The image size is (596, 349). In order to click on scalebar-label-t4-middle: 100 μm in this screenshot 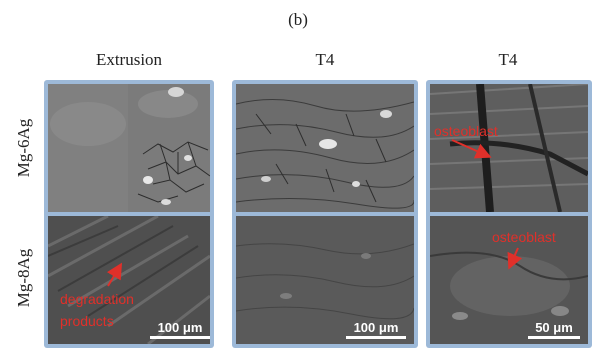, I will do `click(376, 327)`.